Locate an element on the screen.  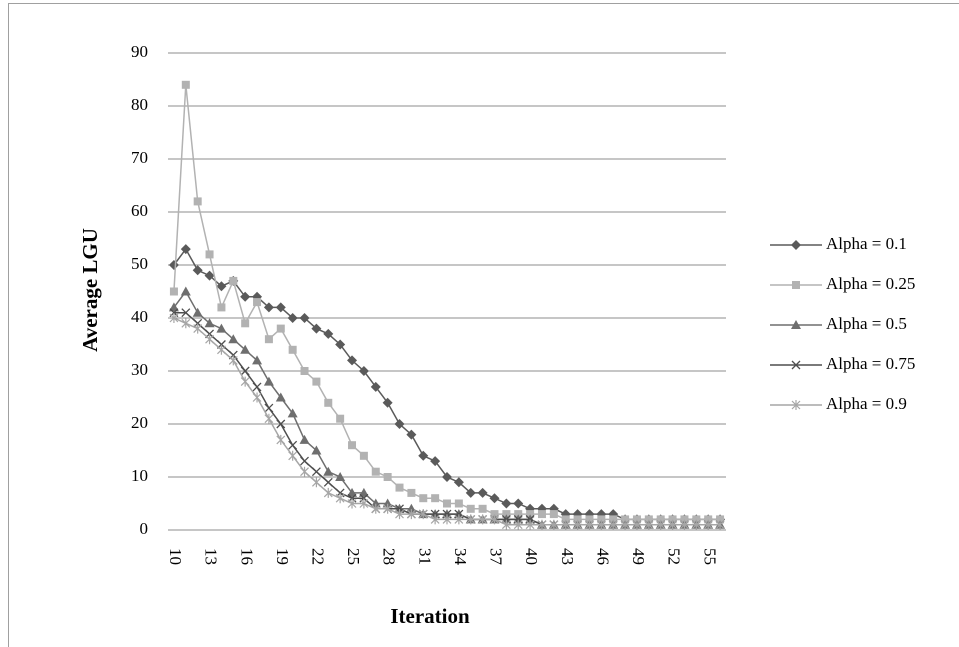
x-tick-label: 46 is located at coordinates (602, 556).